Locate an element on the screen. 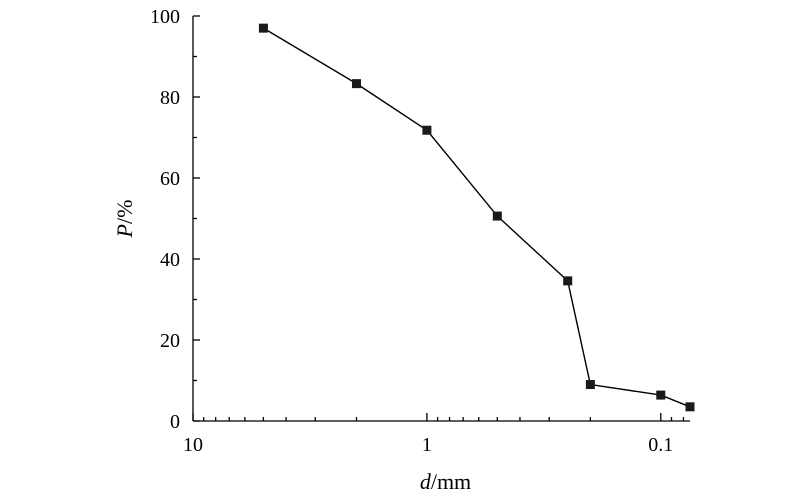 Image resolution: width=800 pixels, height=499 pixels. y-tick-label: 100 is located at coordinates (165, 17).